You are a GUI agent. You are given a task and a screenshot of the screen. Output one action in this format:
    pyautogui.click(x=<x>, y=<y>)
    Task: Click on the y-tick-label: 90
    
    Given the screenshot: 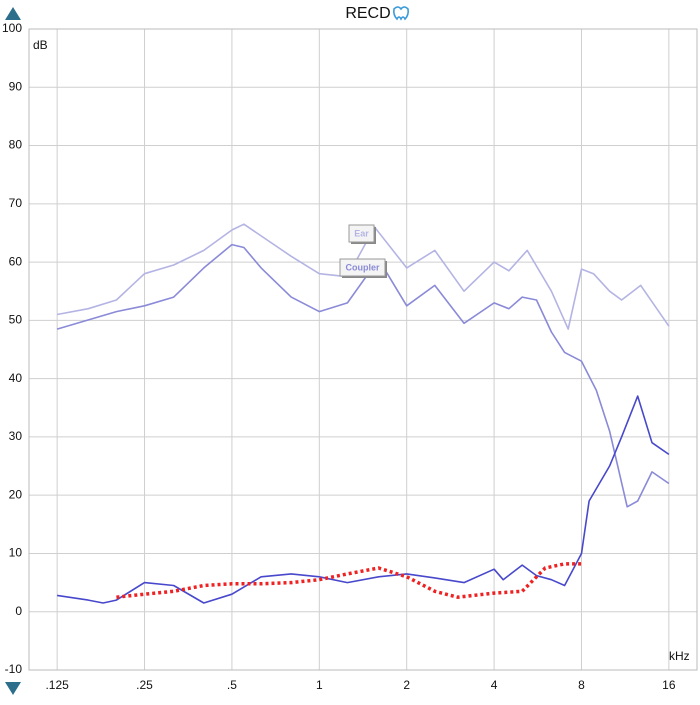 What is the action you would take?
    pyautogui.click(x=16, y=86)
    